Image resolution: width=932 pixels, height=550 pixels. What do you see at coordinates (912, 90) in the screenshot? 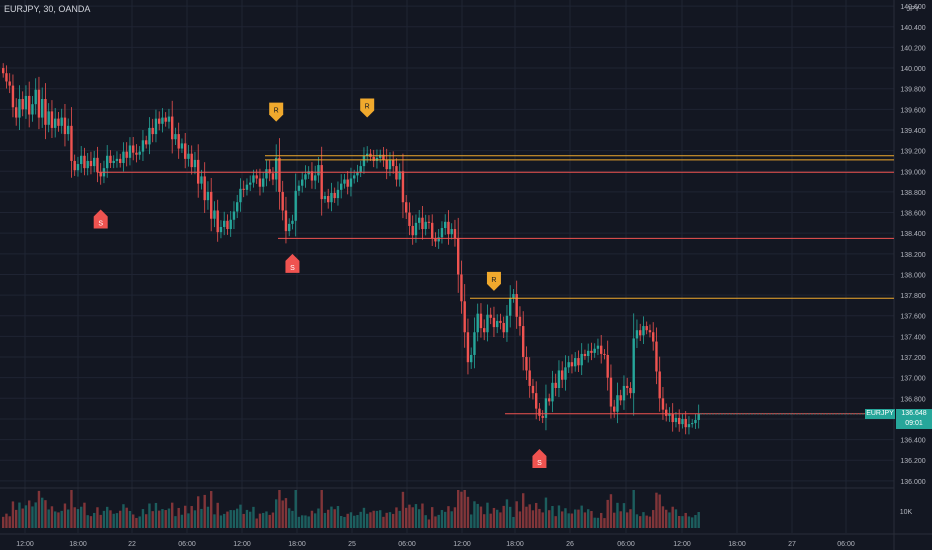
I see `price-tick-label: 139.800` at bounding box center [912, 90].